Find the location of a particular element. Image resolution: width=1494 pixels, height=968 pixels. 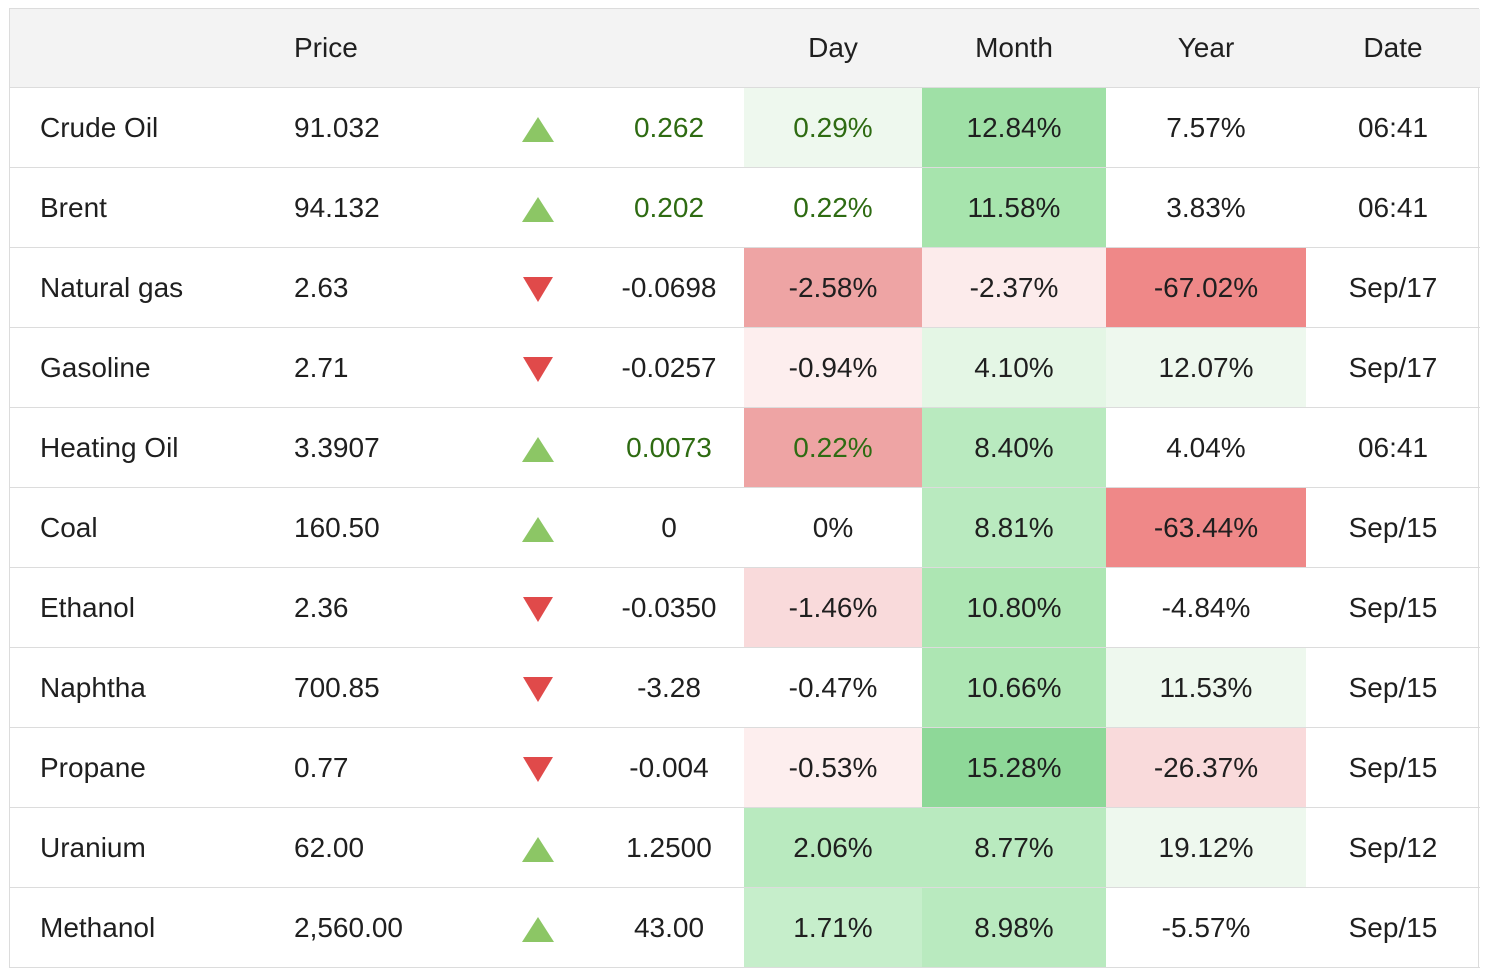

month-change: 10.66% is located at coordinates (1014, 687).